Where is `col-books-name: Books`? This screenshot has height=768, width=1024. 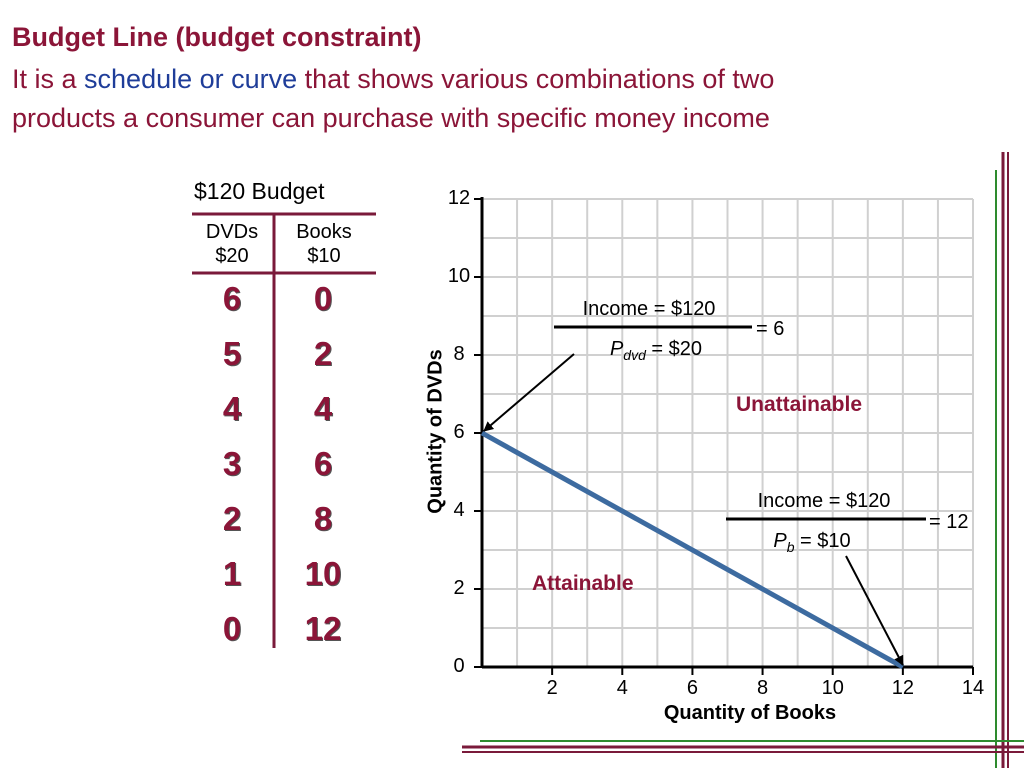
col-books-name: Books is located at coordinates (324, 232).